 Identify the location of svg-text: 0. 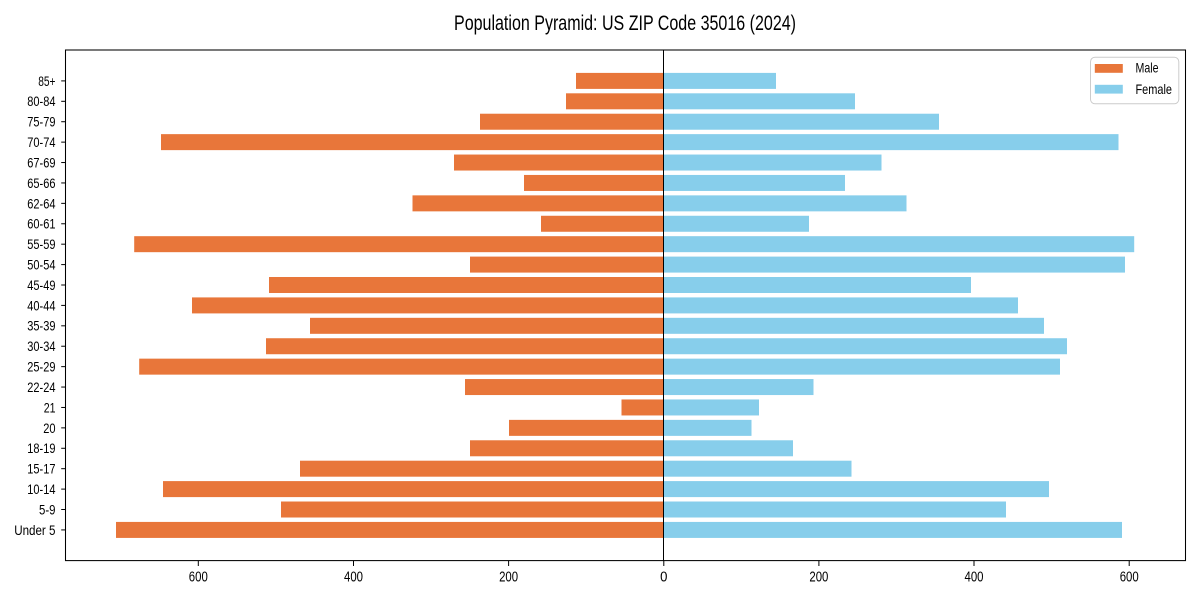
(663, 578).